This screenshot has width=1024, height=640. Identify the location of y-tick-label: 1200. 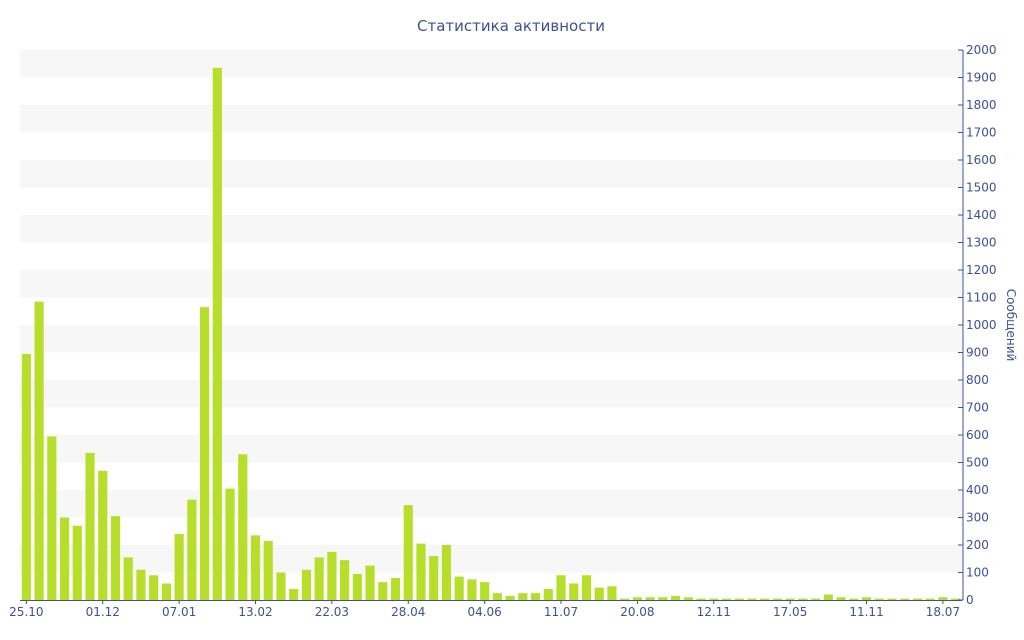
(981, 270).